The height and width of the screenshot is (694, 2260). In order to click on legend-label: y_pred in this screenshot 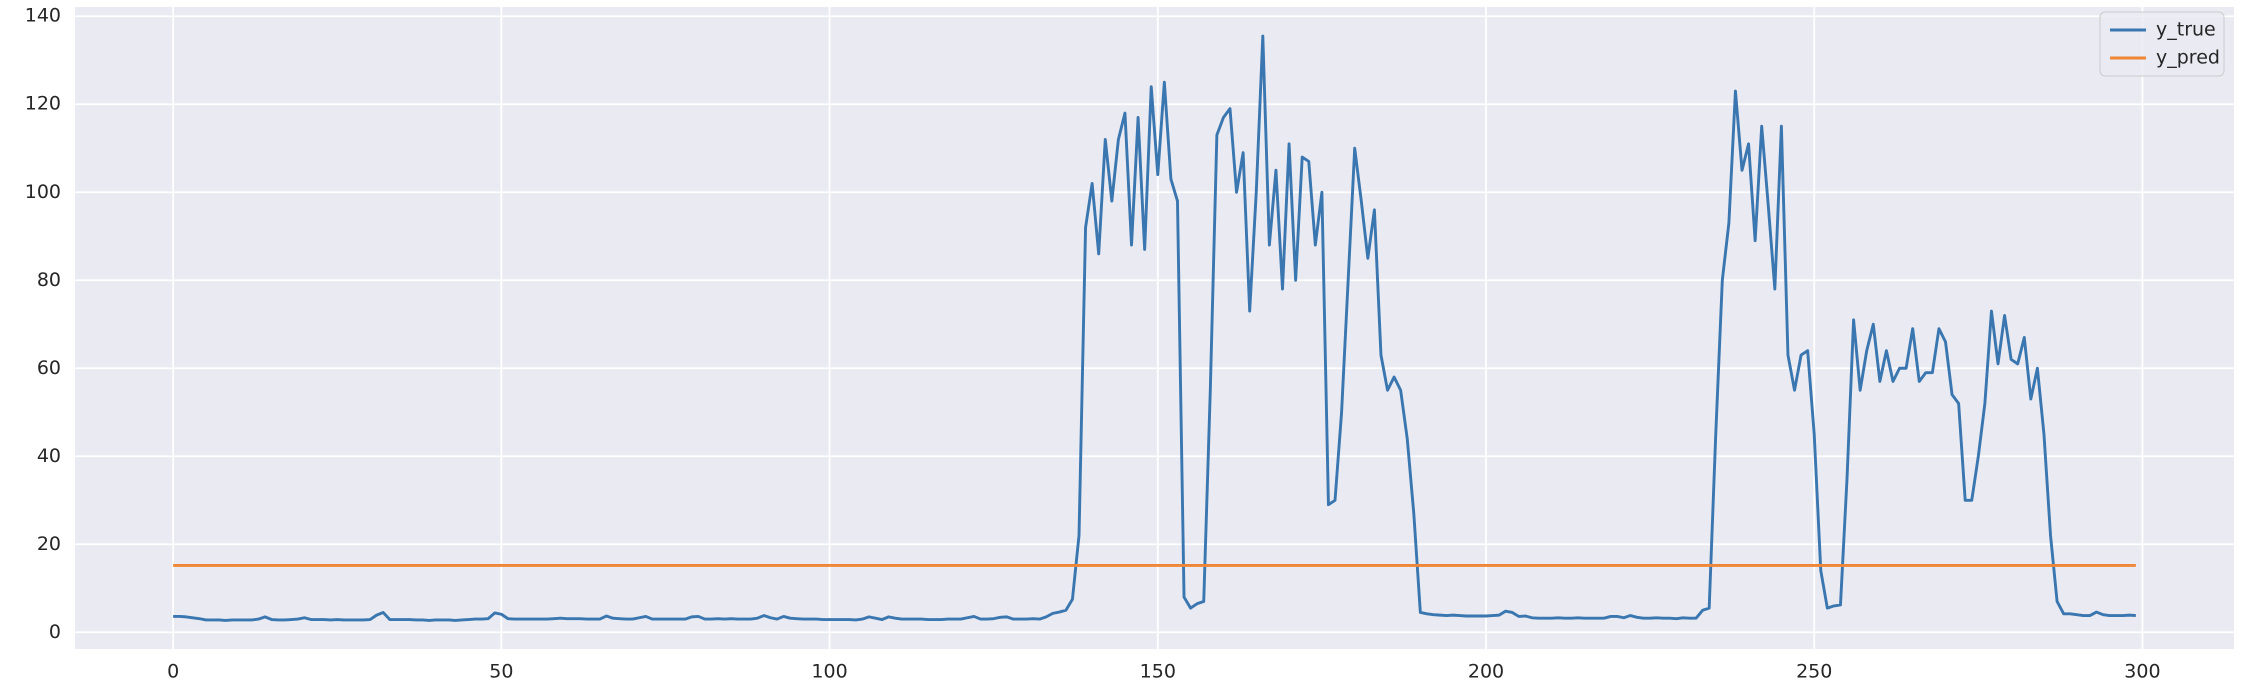, I will do `click(2188, 58)`.